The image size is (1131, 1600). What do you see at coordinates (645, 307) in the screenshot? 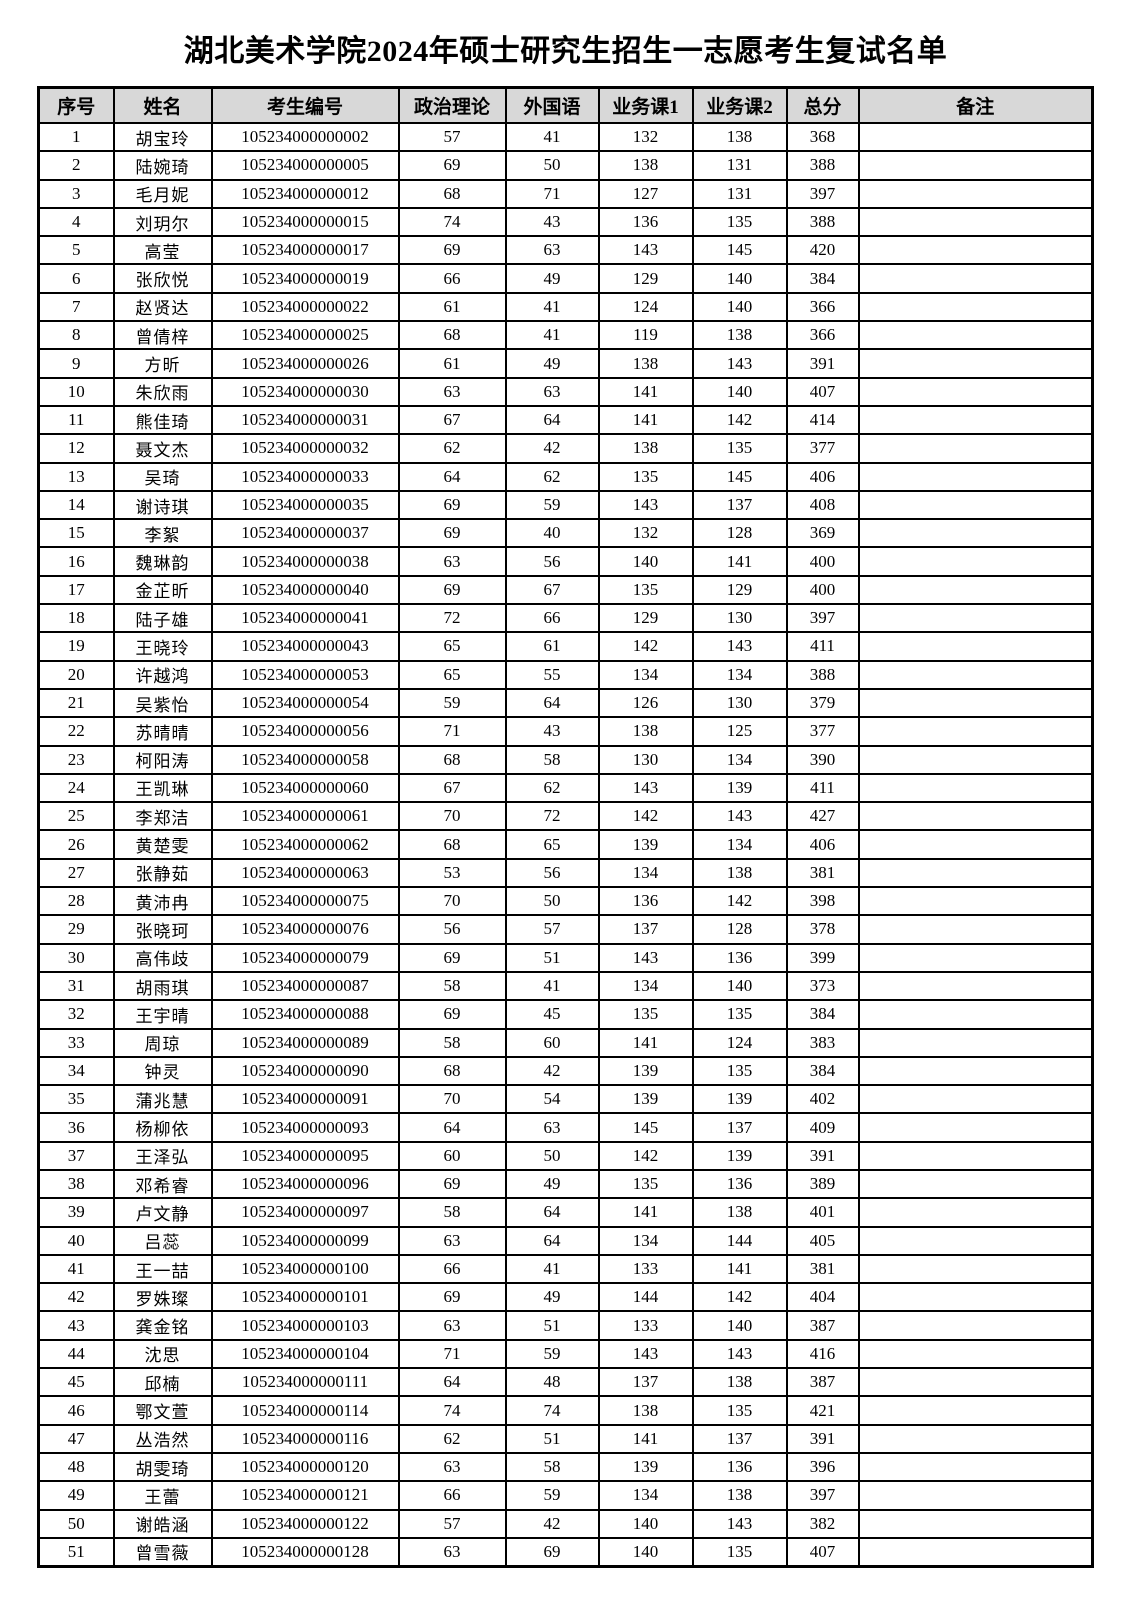
I see `cell-course1-score: 124` at bounding box center [645, 307].